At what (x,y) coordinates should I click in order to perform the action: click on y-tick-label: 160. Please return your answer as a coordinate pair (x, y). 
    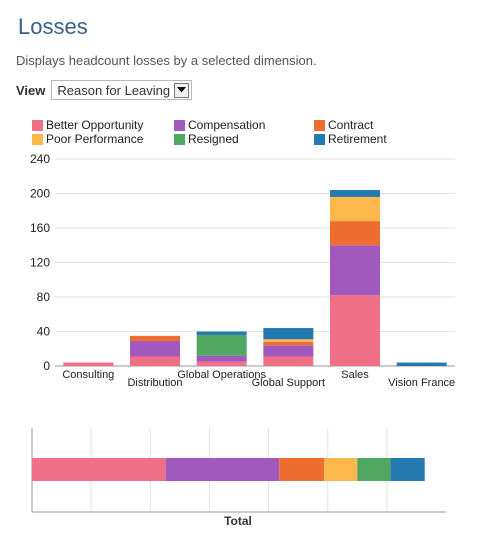
    Looking at the image, I should click on (40, 228).